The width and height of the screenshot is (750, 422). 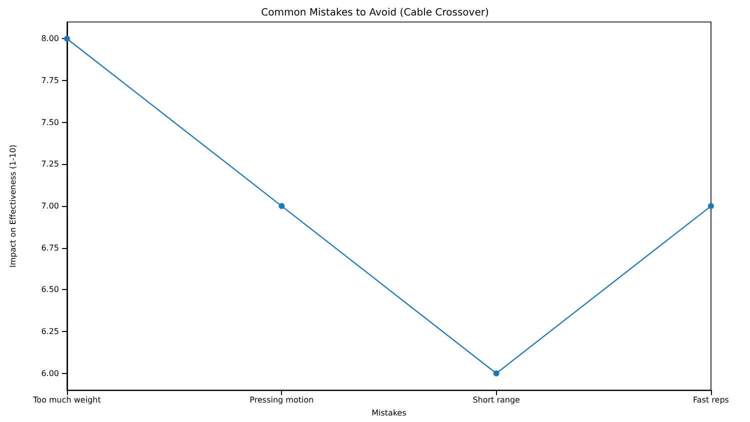 What do you see at coordinates (282, 400) in the screenshot?
I see `x-tick-label: Pressing motion` at bounding box center [282, 400].